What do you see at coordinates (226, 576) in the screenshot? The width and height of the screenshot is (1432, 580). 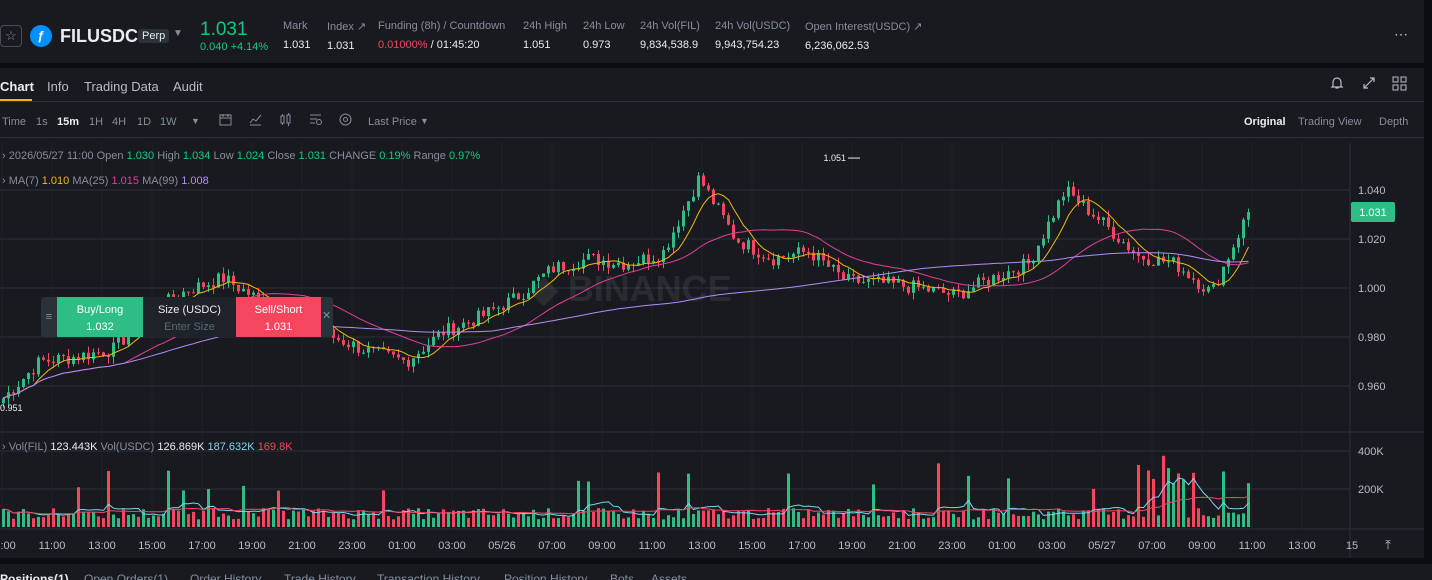 I see `tab-order-history: Order History` at bounding box center [226, 576].